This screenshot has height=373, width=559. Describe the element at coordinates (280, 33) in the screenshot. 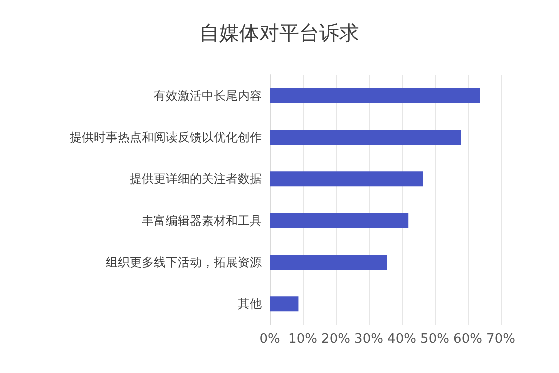

I see `chart-title: 自媒体对平台诉求` at that location.